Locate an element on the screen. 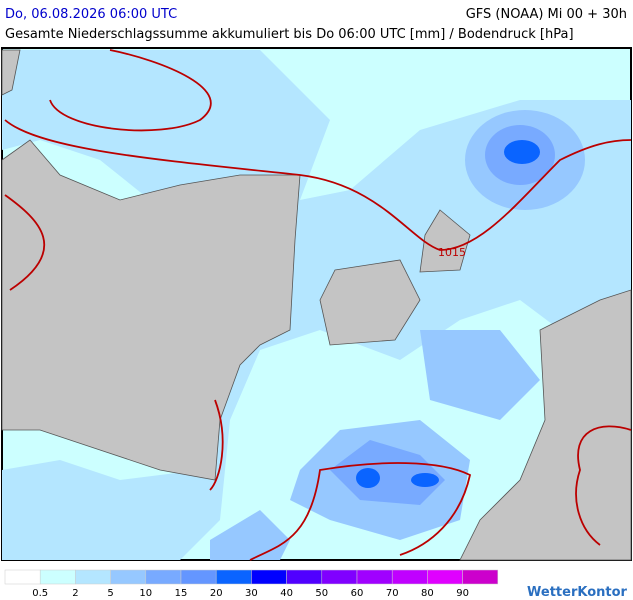 The height and width of the screenshot is (600, 633). logo: WetterKontor is located at coordinates (577, 592).